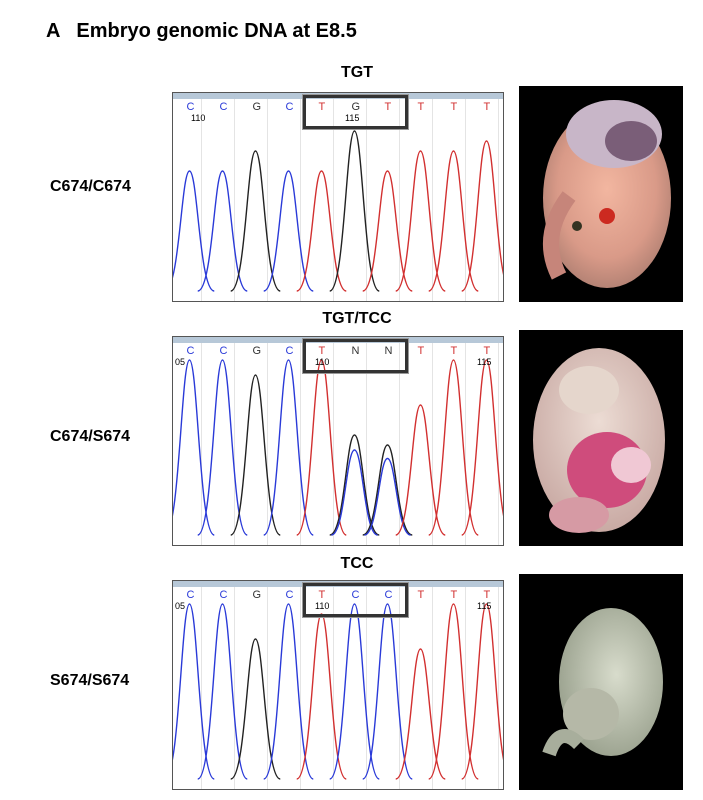 This screenshot has height=800, width=703. I want to click on panel-title: A Embryo genomic DNA at E8.5, so click(201, 31).